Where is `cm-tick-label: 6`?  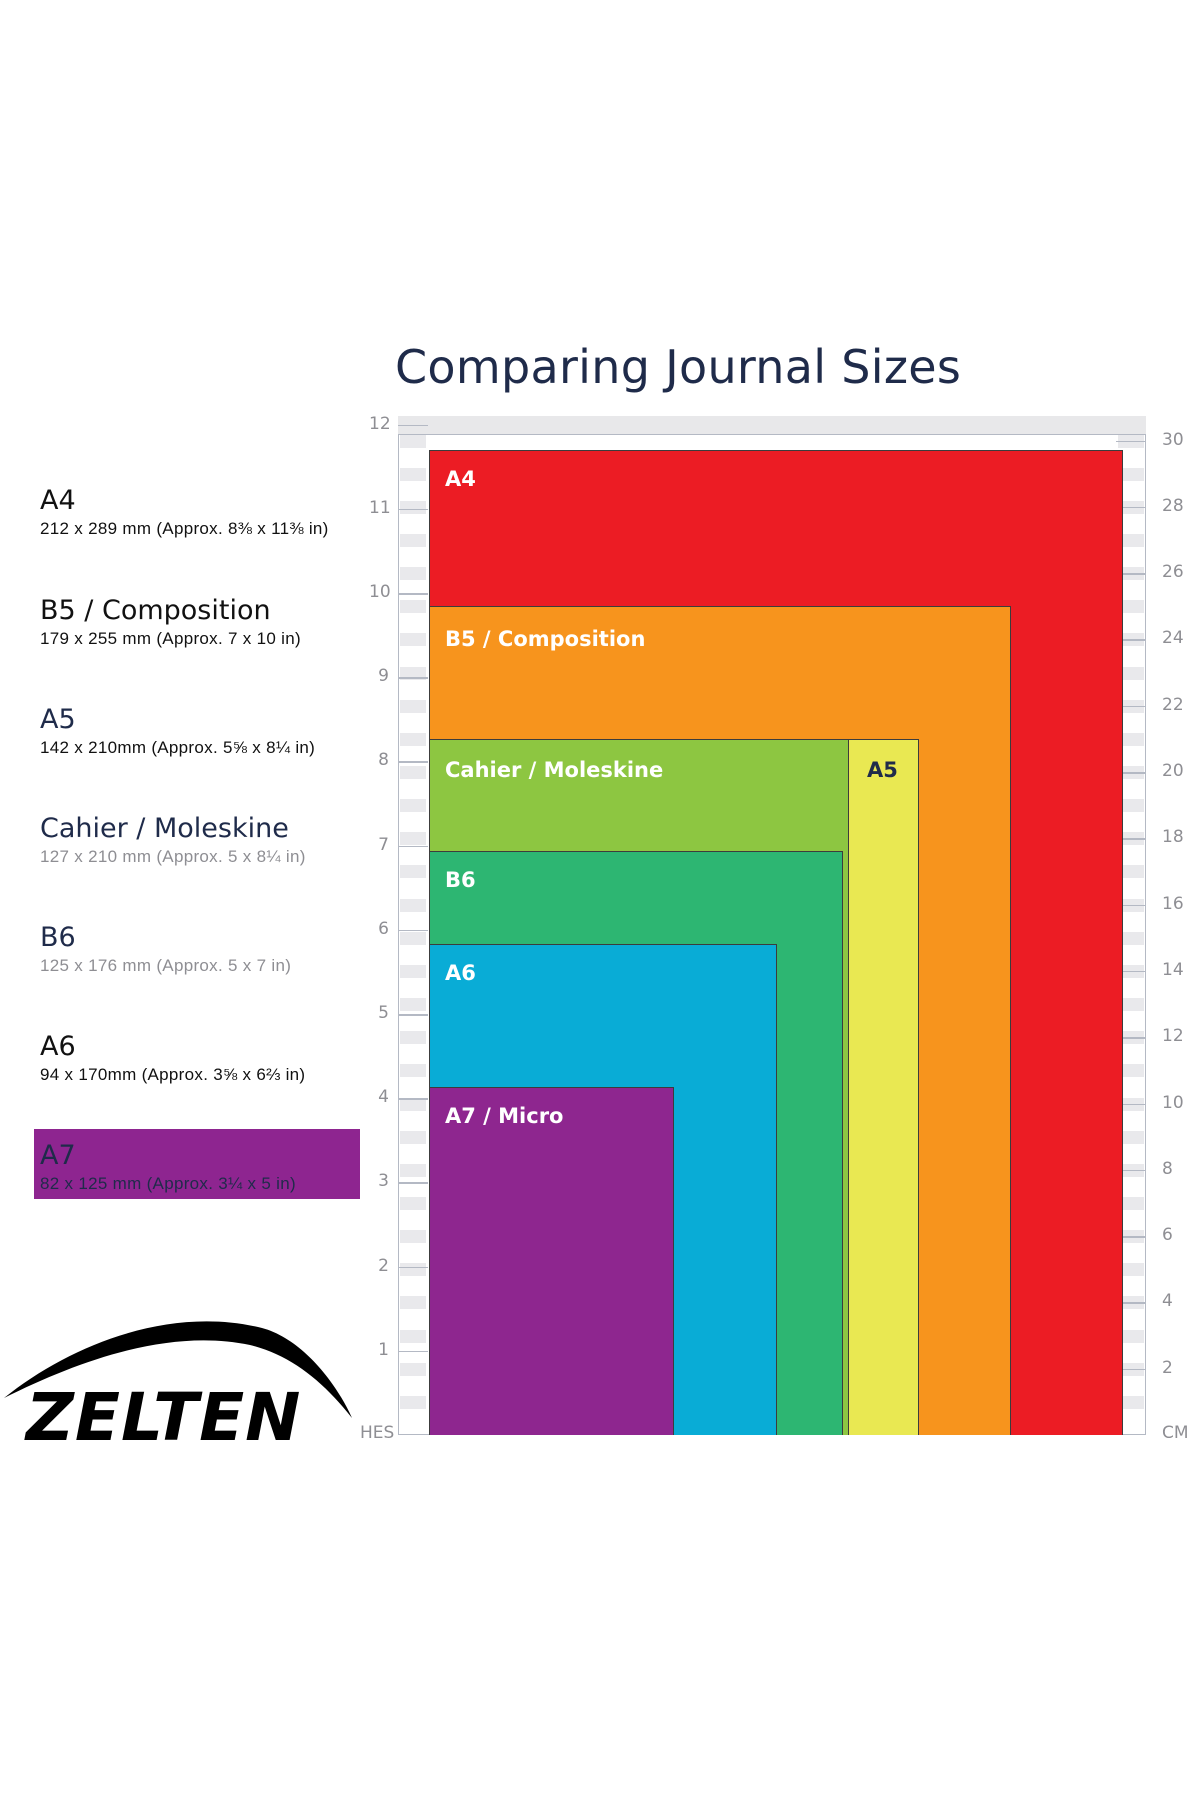 cm-tick-label: 6 is located at coordinates (1167, 1235).